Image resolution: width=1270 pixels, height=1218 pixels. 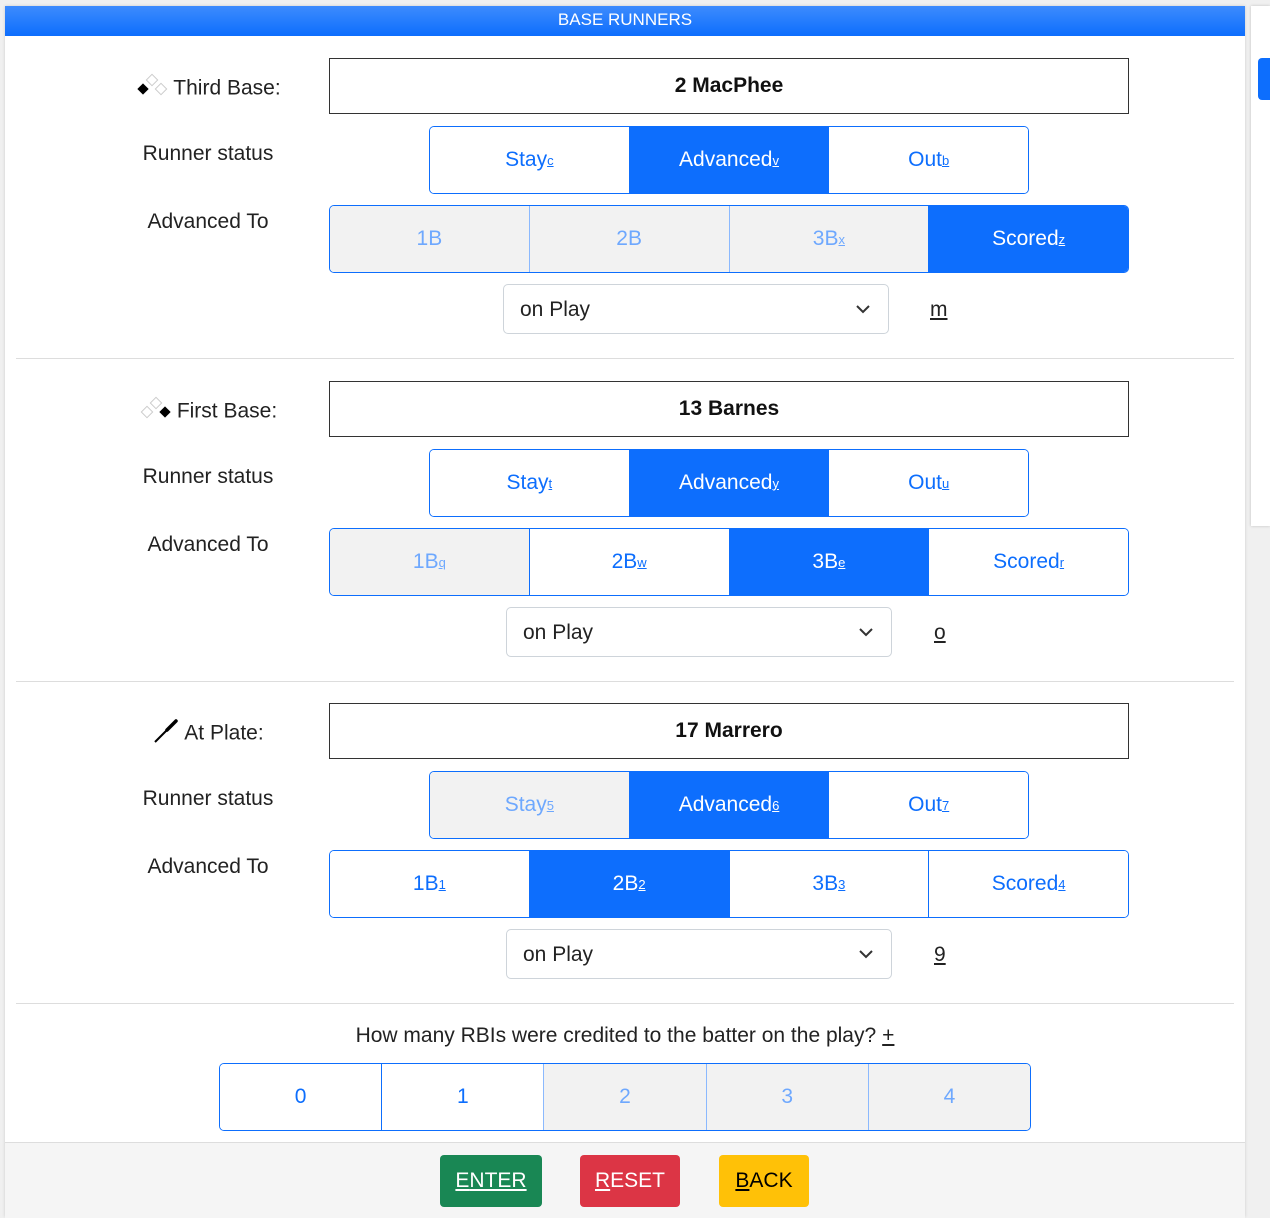 I want to click on advance-1b-button: 1B 1, so click(x=429, y=884).